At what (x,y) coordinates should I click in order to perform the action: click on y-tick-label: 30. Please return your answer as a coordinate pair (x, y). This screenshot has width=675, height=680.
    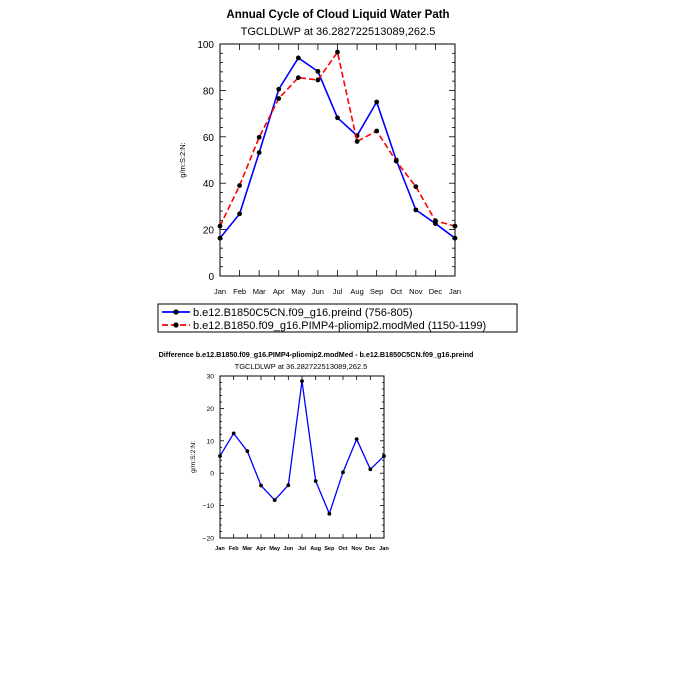
    Looking at the image, I should click on (210, 377).